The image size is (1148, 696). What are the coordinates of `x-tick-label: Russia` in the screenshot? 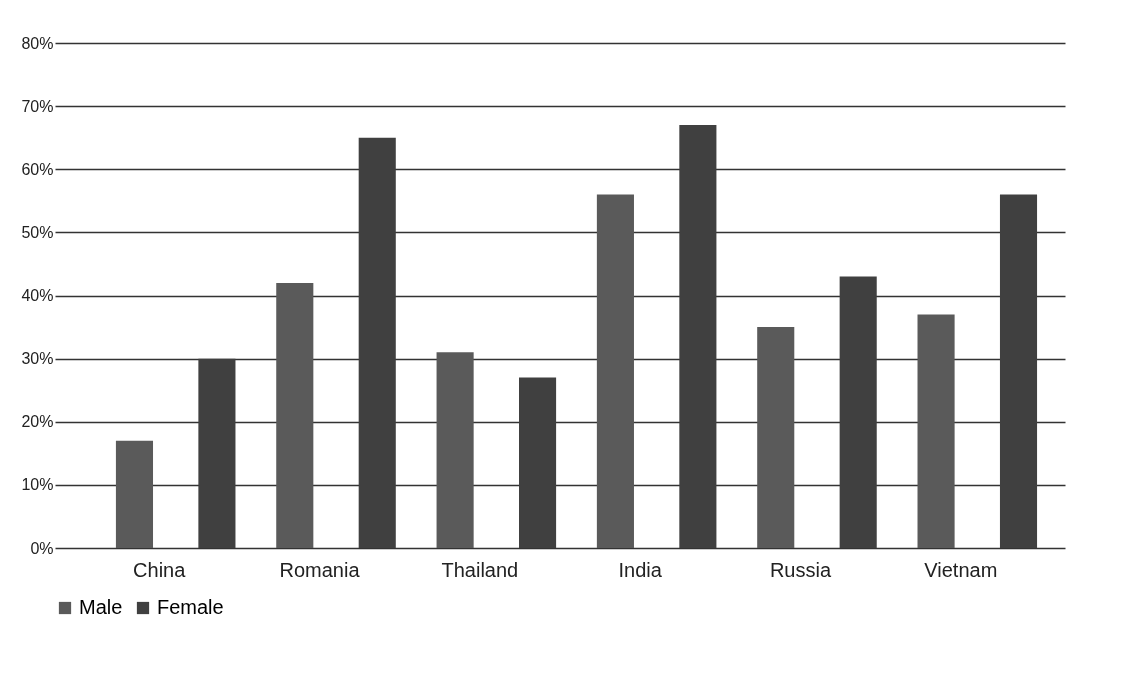 It's located at (800, 569).